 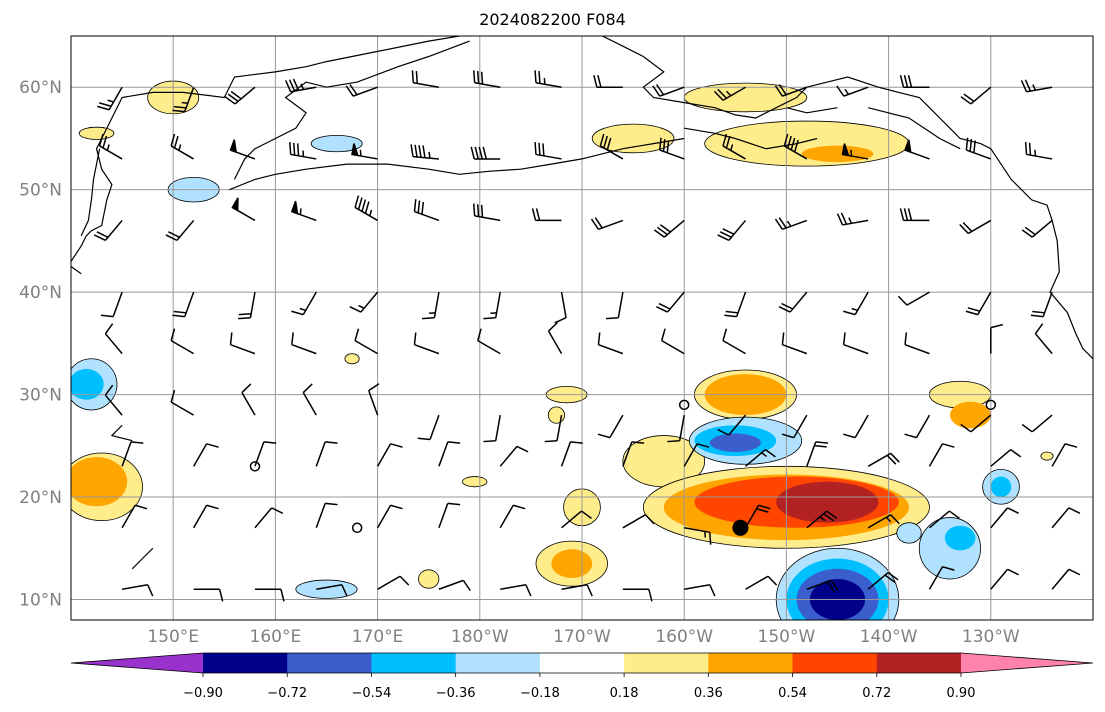 I want to click on colorbar-tick-label: 0.36, so click(x=708, y=693).